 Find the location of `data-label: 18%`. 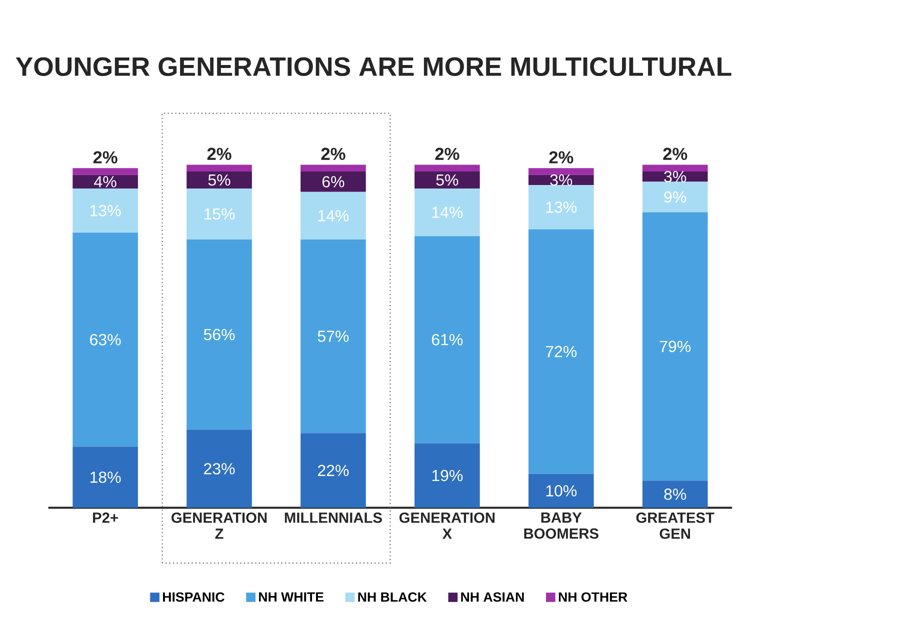

data-label: 18% is located at coordinates (105, 477).